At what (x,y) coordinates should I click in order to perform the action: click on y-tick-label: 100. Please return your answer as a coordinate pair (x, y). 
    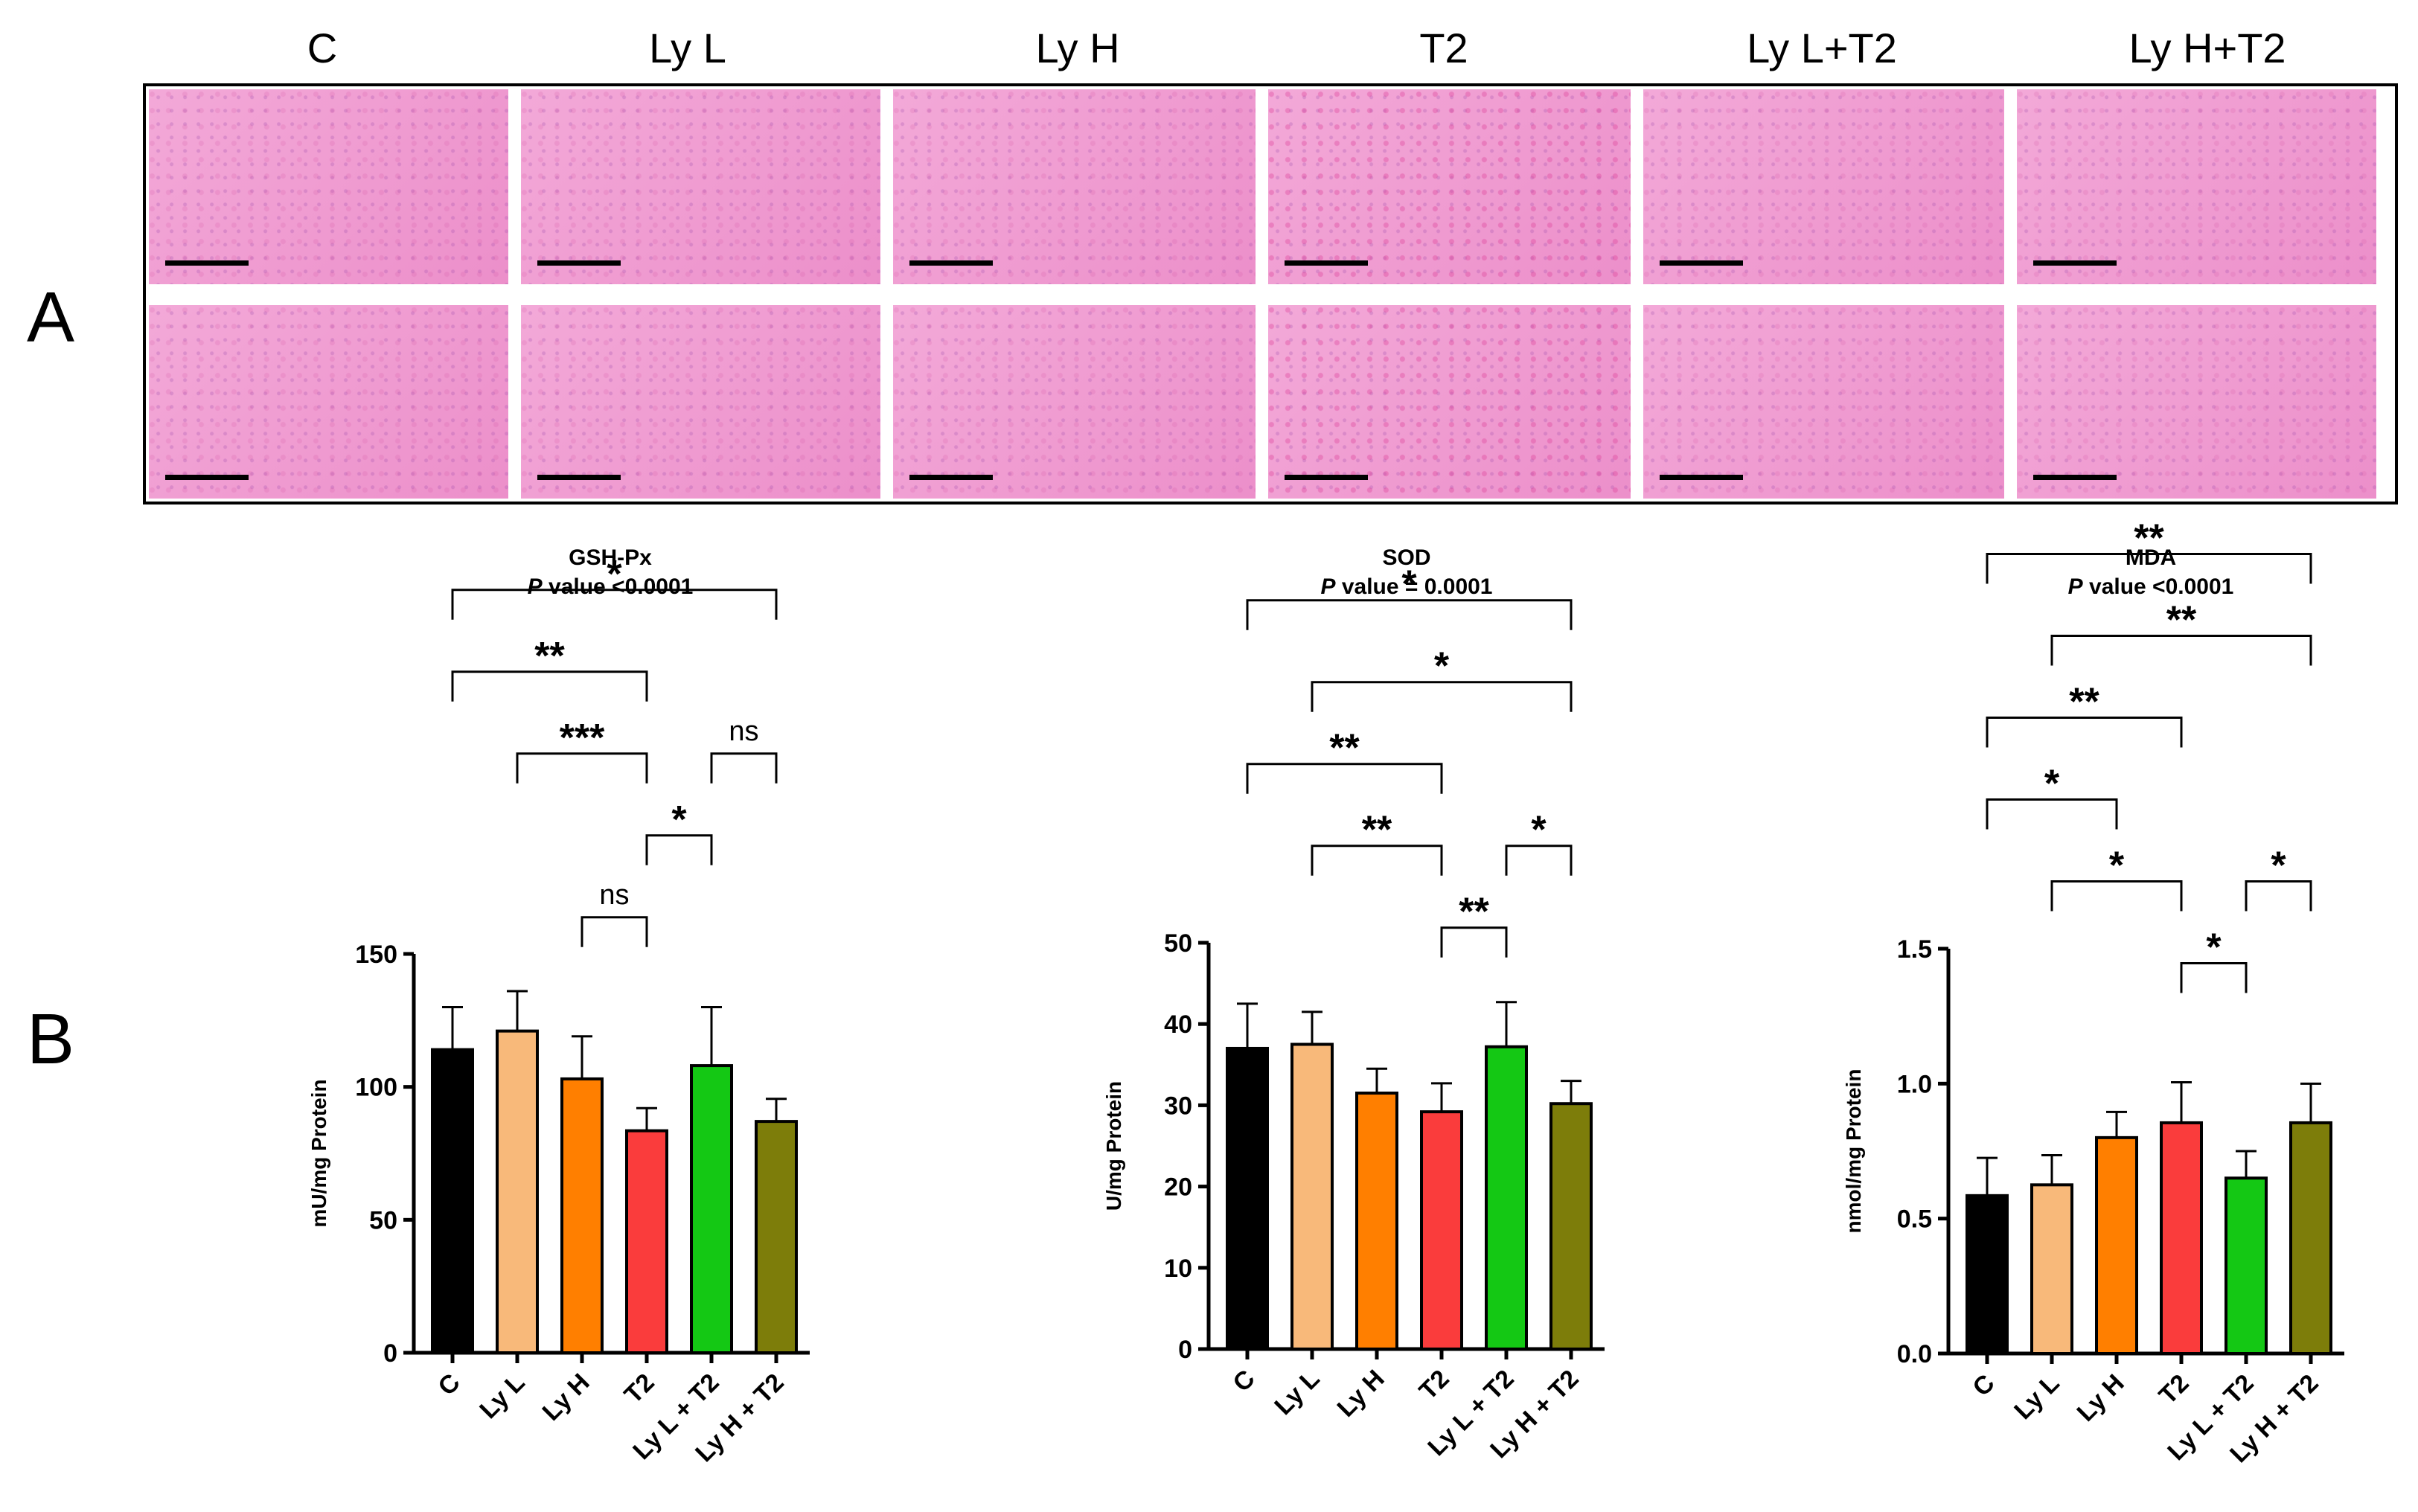
    Looking at the image, I should click on (376, 1088).